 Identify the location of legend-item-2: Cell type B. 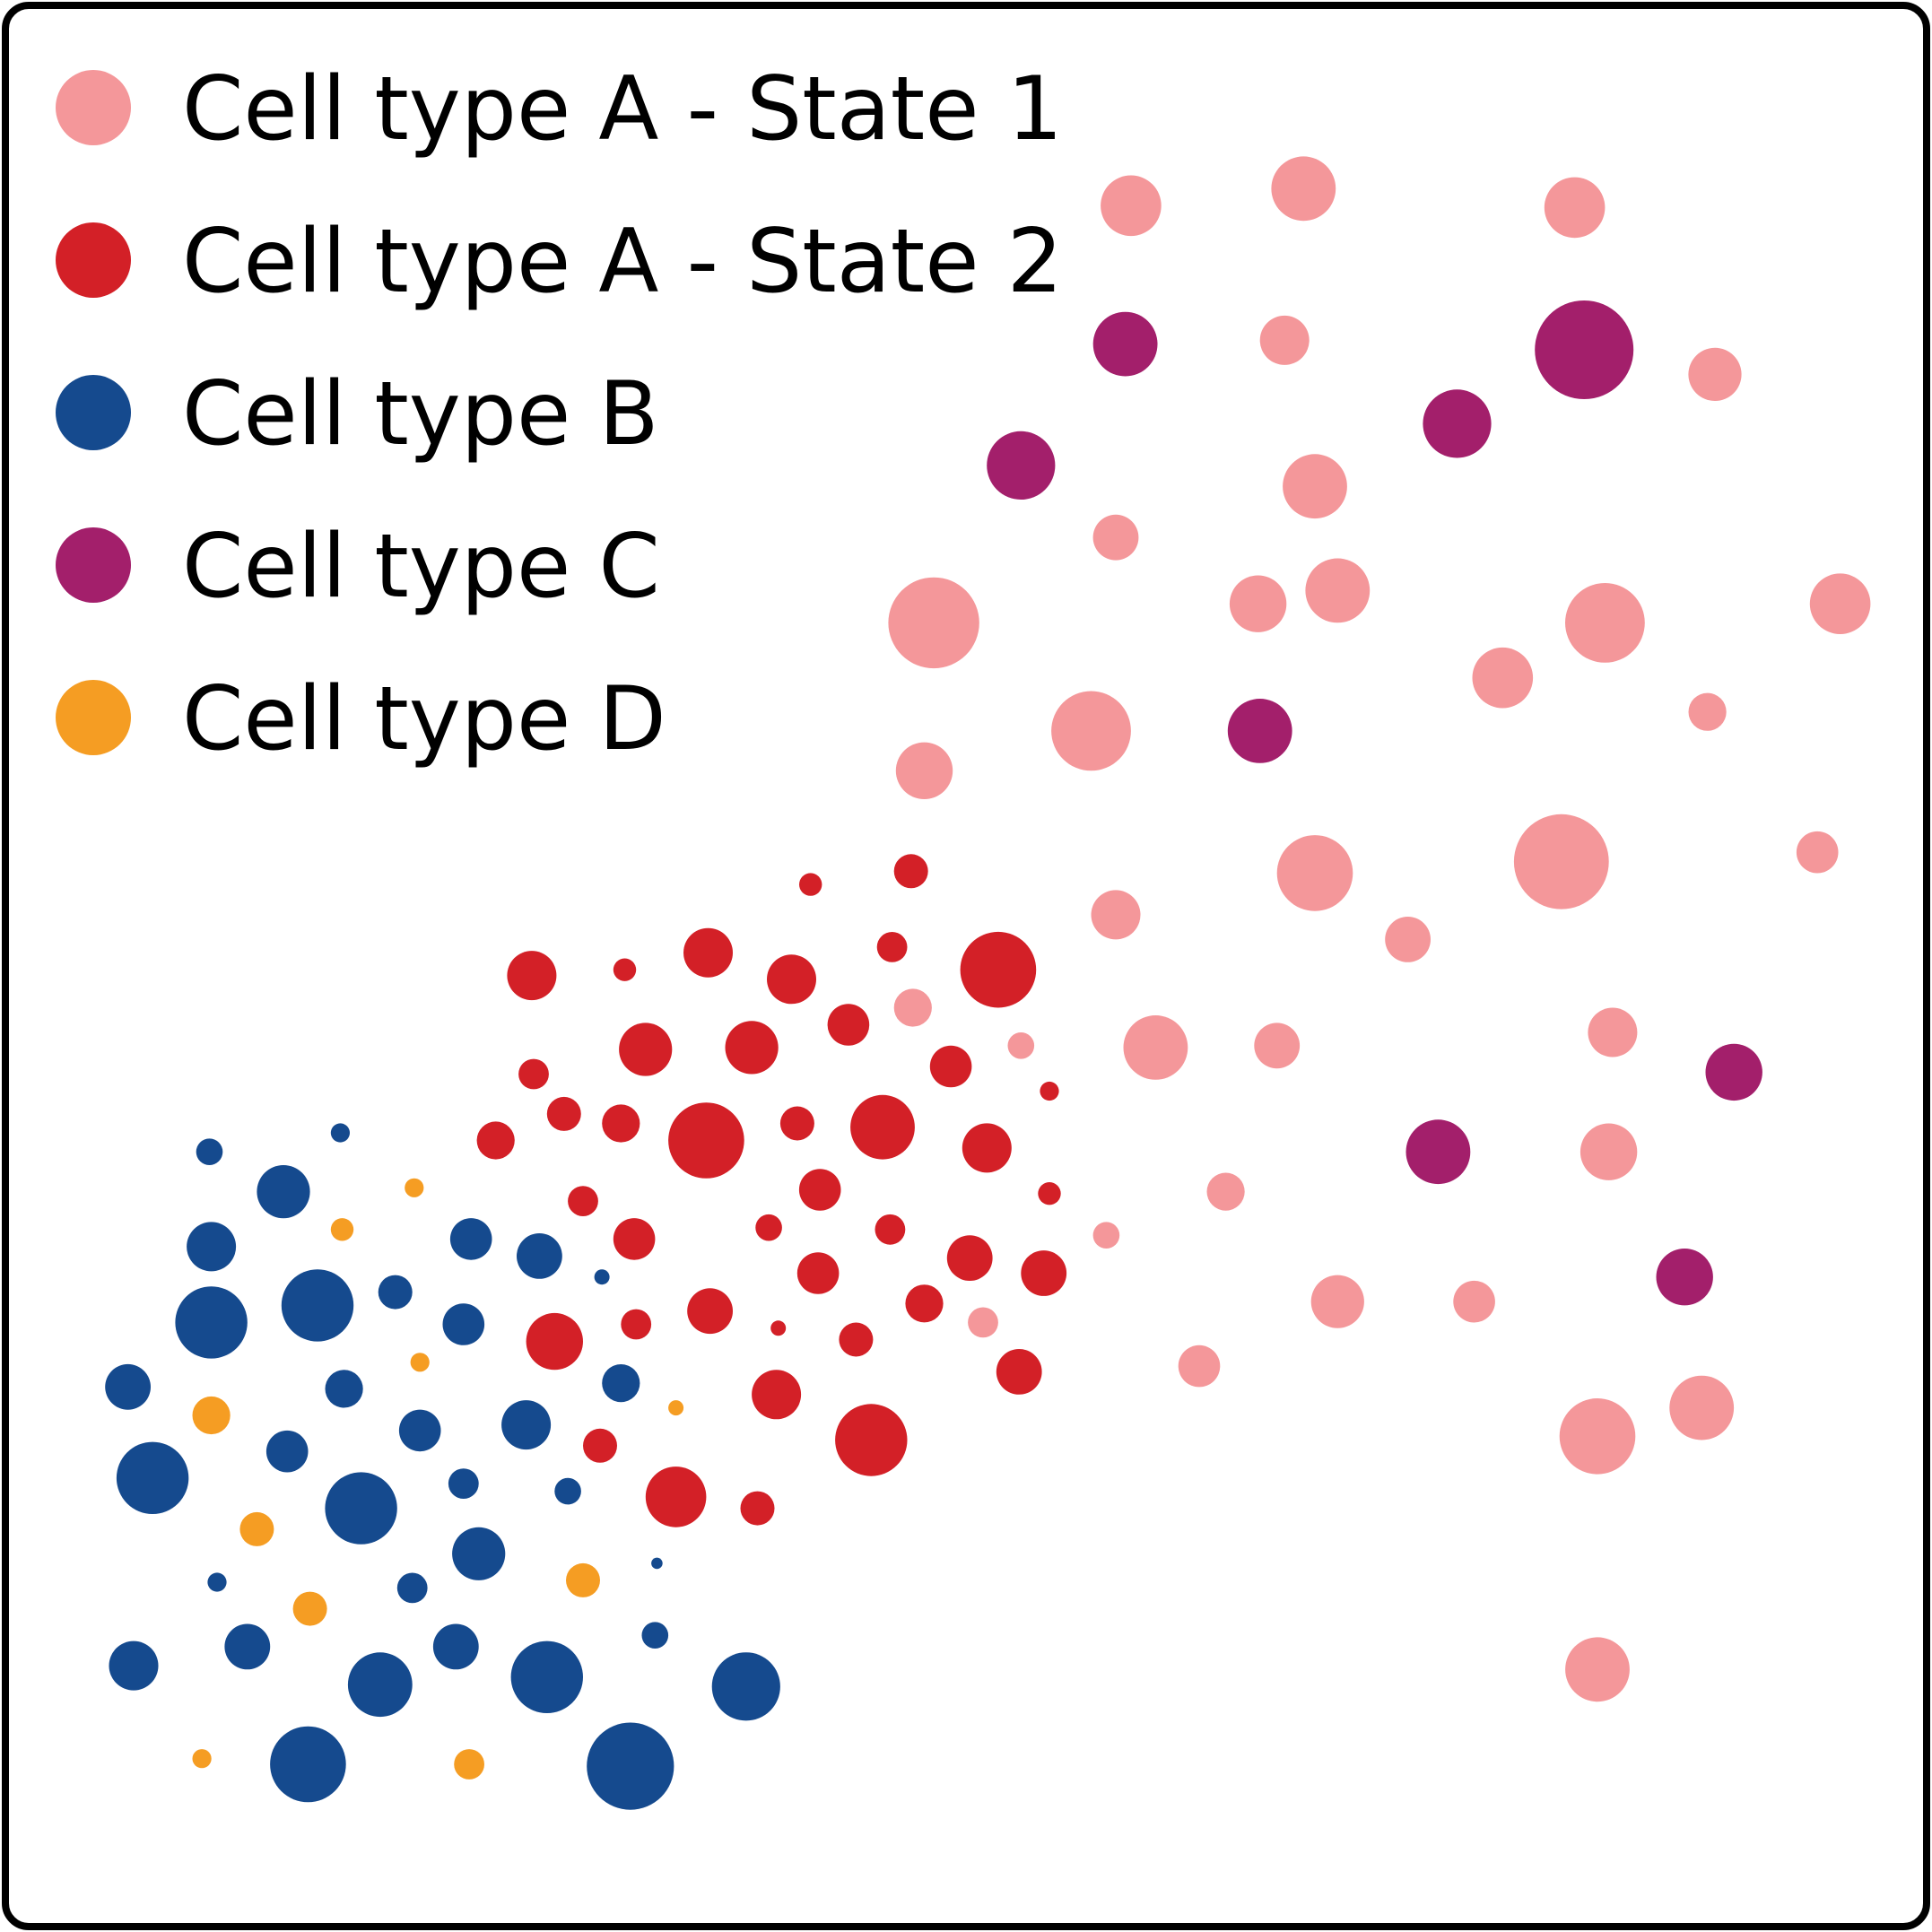
(357, 414).